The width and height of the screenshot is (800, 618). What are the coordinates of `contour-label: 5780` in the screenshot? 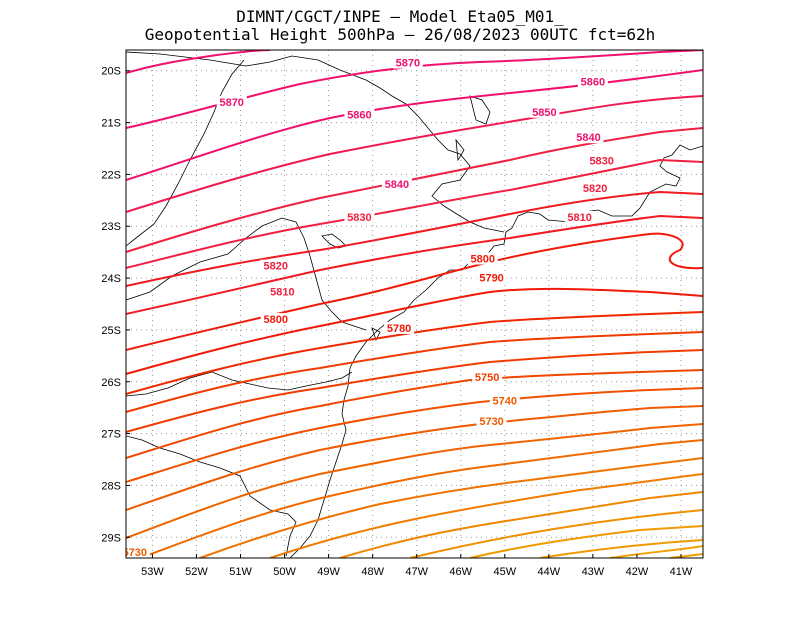 It's located at (399, 329).